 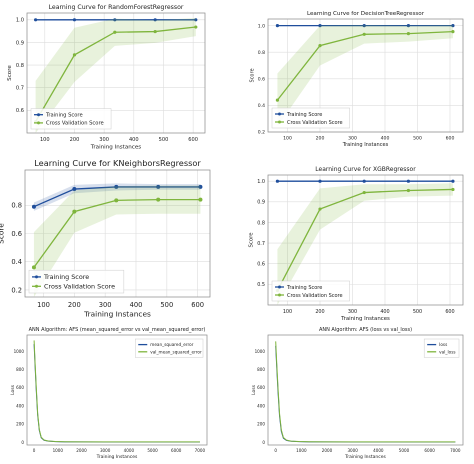 What do you see at coordinates (365, 169) in the screenshot?
I see `chart-title: Learning Curve for XGBRegressor` at bounding box center [365, 169].